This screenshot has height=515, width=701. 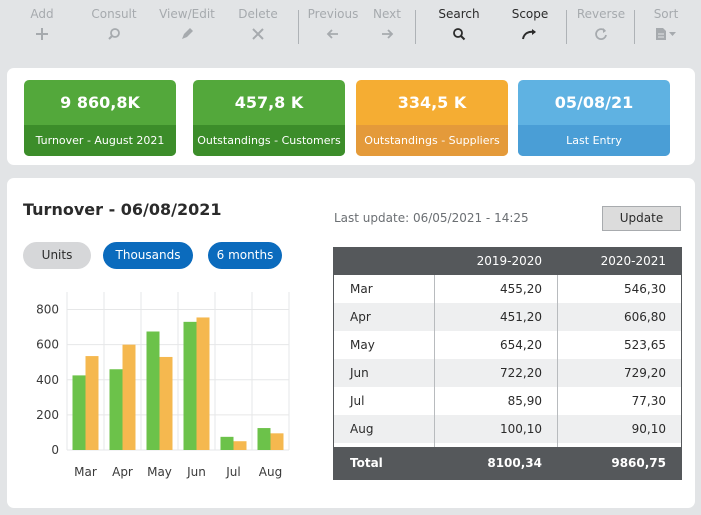 I want to click on row-month: Jun, so click(x=359, y=373).